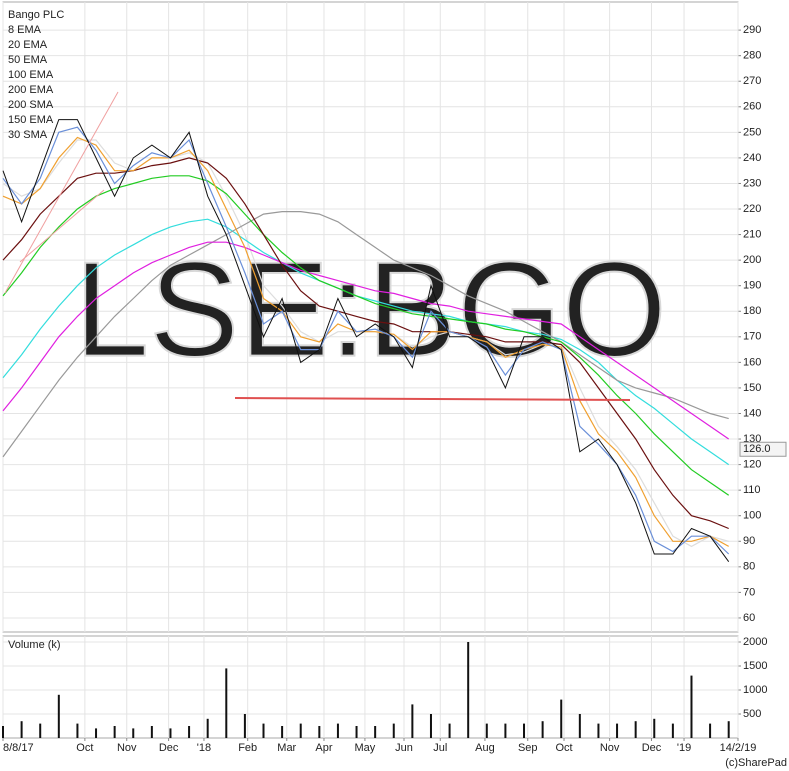 This screenshot has height=771, width=789. What do you see at coordinates (370, 309) in the screenshot?
I see `watermark: LSE:BGO` at bounding box center [370, 309].